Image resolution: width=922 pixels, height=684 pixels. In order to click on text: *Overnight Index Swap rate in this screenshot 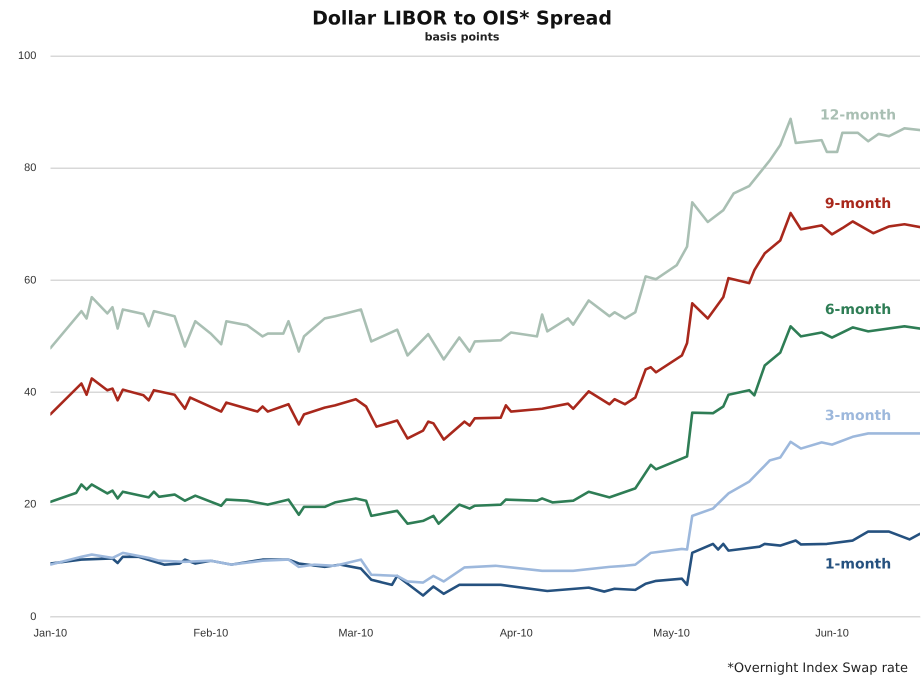, I will do `click(817, 668)`.